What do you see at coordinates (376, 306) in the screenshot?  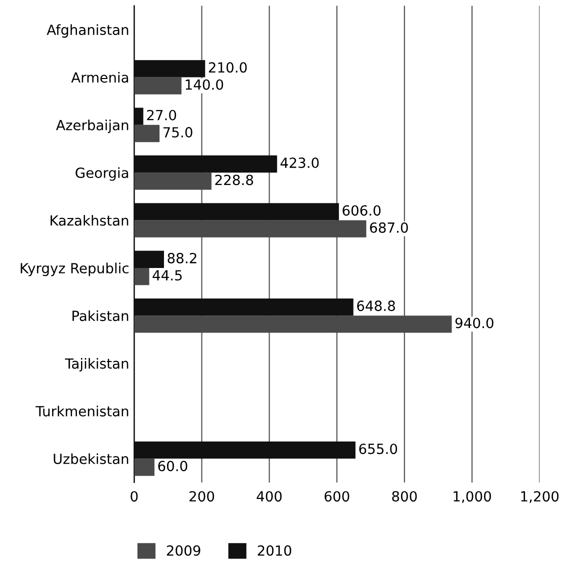 I see `data-label: 648.8` at bounding box center [376, 306].